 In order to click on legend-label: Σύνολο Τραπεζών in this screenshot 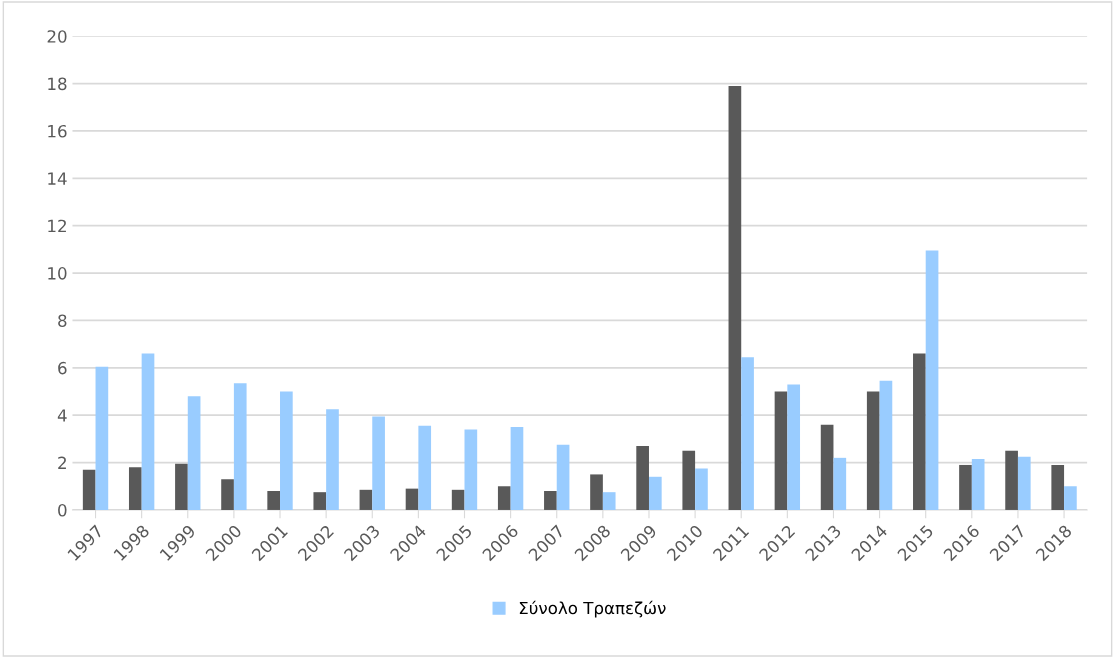, I will do `click(592, 609)`.